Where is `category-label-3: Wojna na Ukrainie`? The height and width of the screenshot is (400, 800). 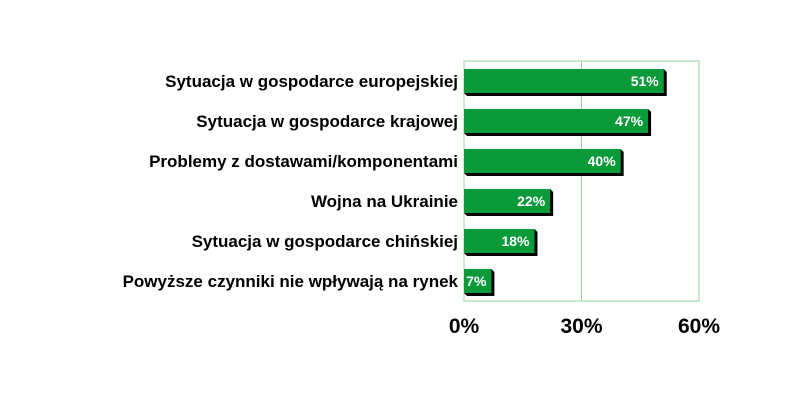 category-label-3: Wojna na Ukrainie is located at coordinates (384, 201).